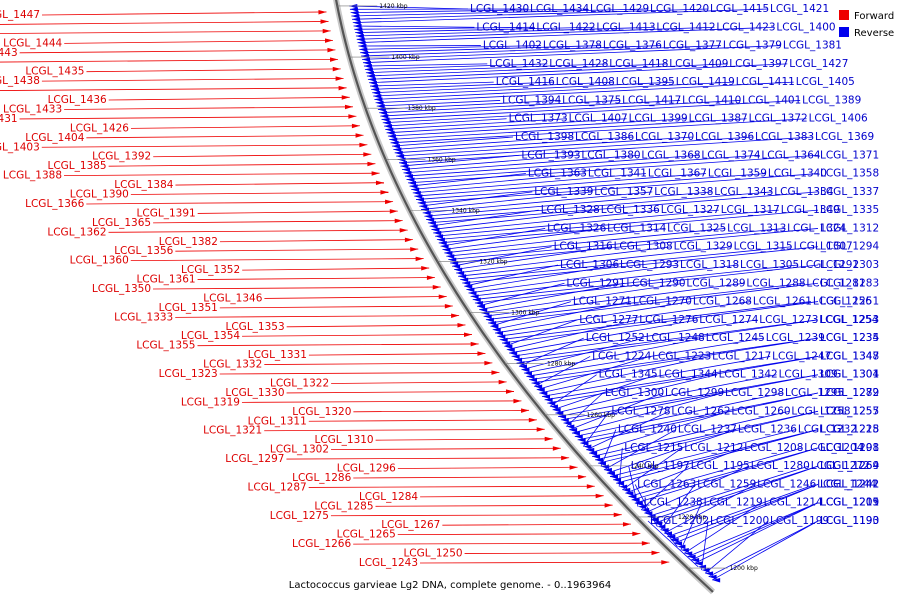  What do you see at coordinates (829, 265) in the screenshot?
I see `reverse-gene-label: LCGL_1292` at bounding box center [829, 265].